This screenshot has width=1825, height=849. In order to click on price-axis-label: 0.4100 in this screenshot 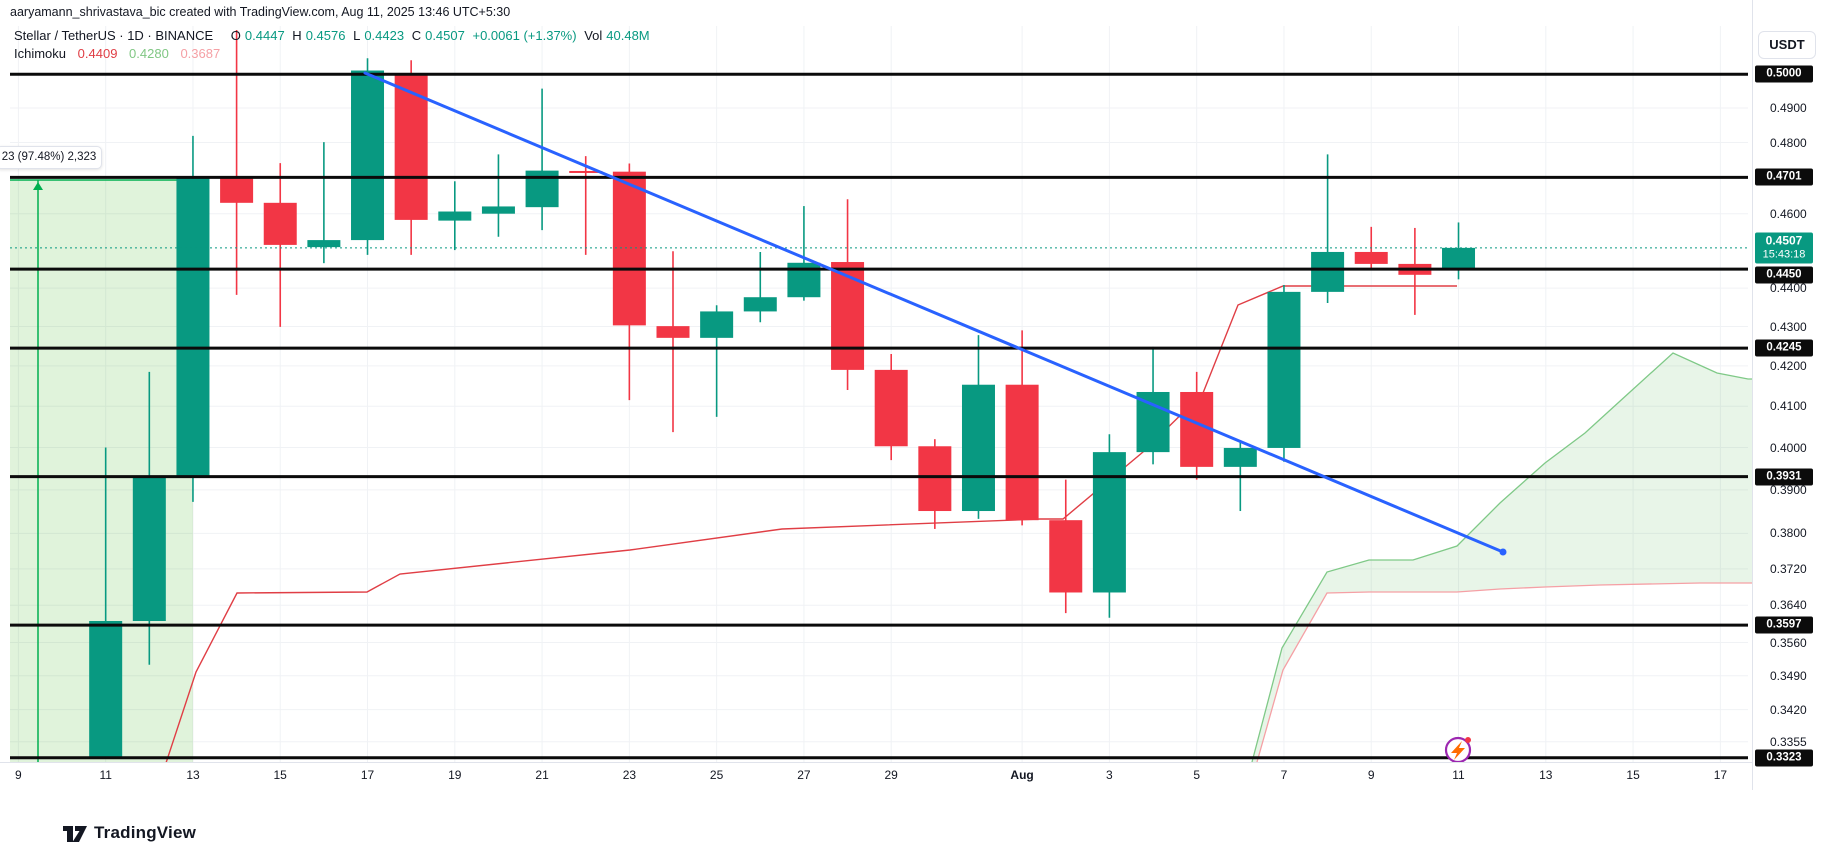, I will do `click(1788, 406)`.